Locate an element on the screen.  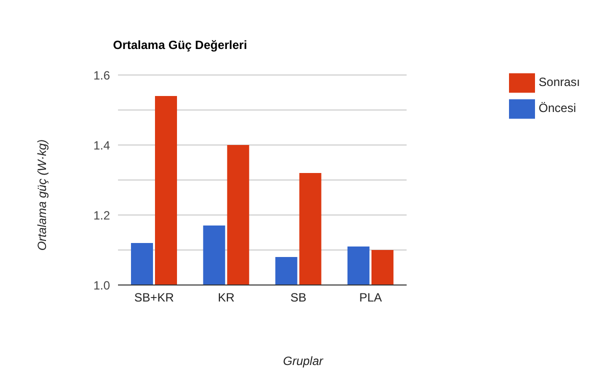
x-tick-label: SB+KR is located at coordinates (154, 297).